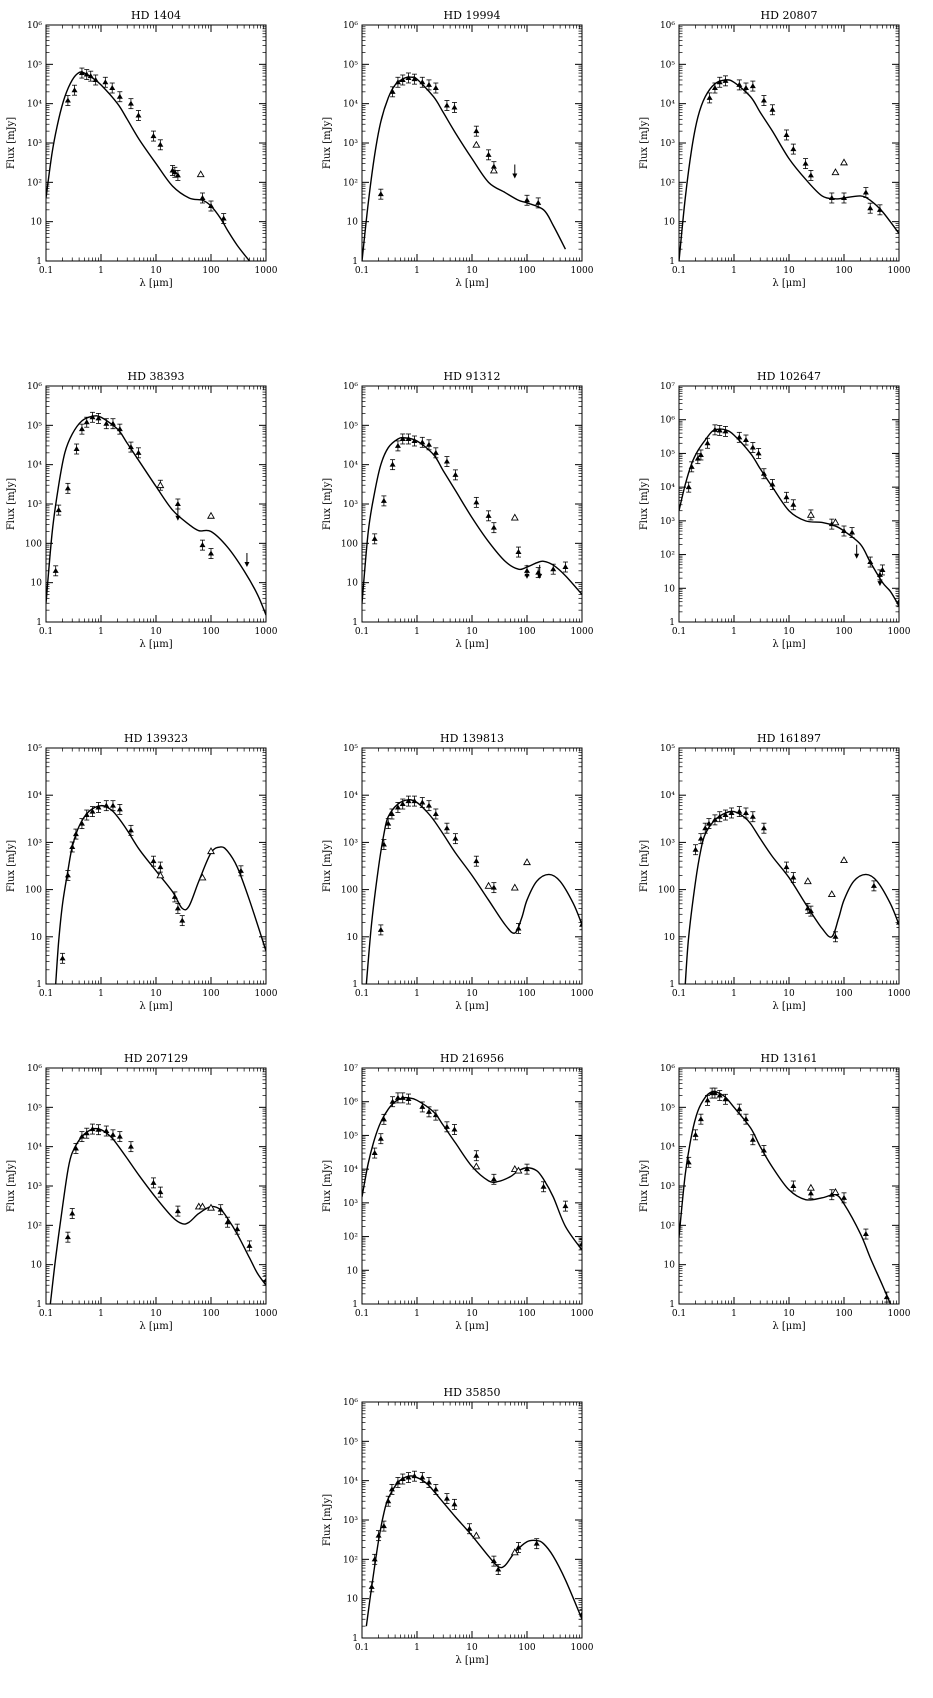 This screenshot has height=1698, width=933. I want to click on chart-title: HD 139813, so click(472, 738).